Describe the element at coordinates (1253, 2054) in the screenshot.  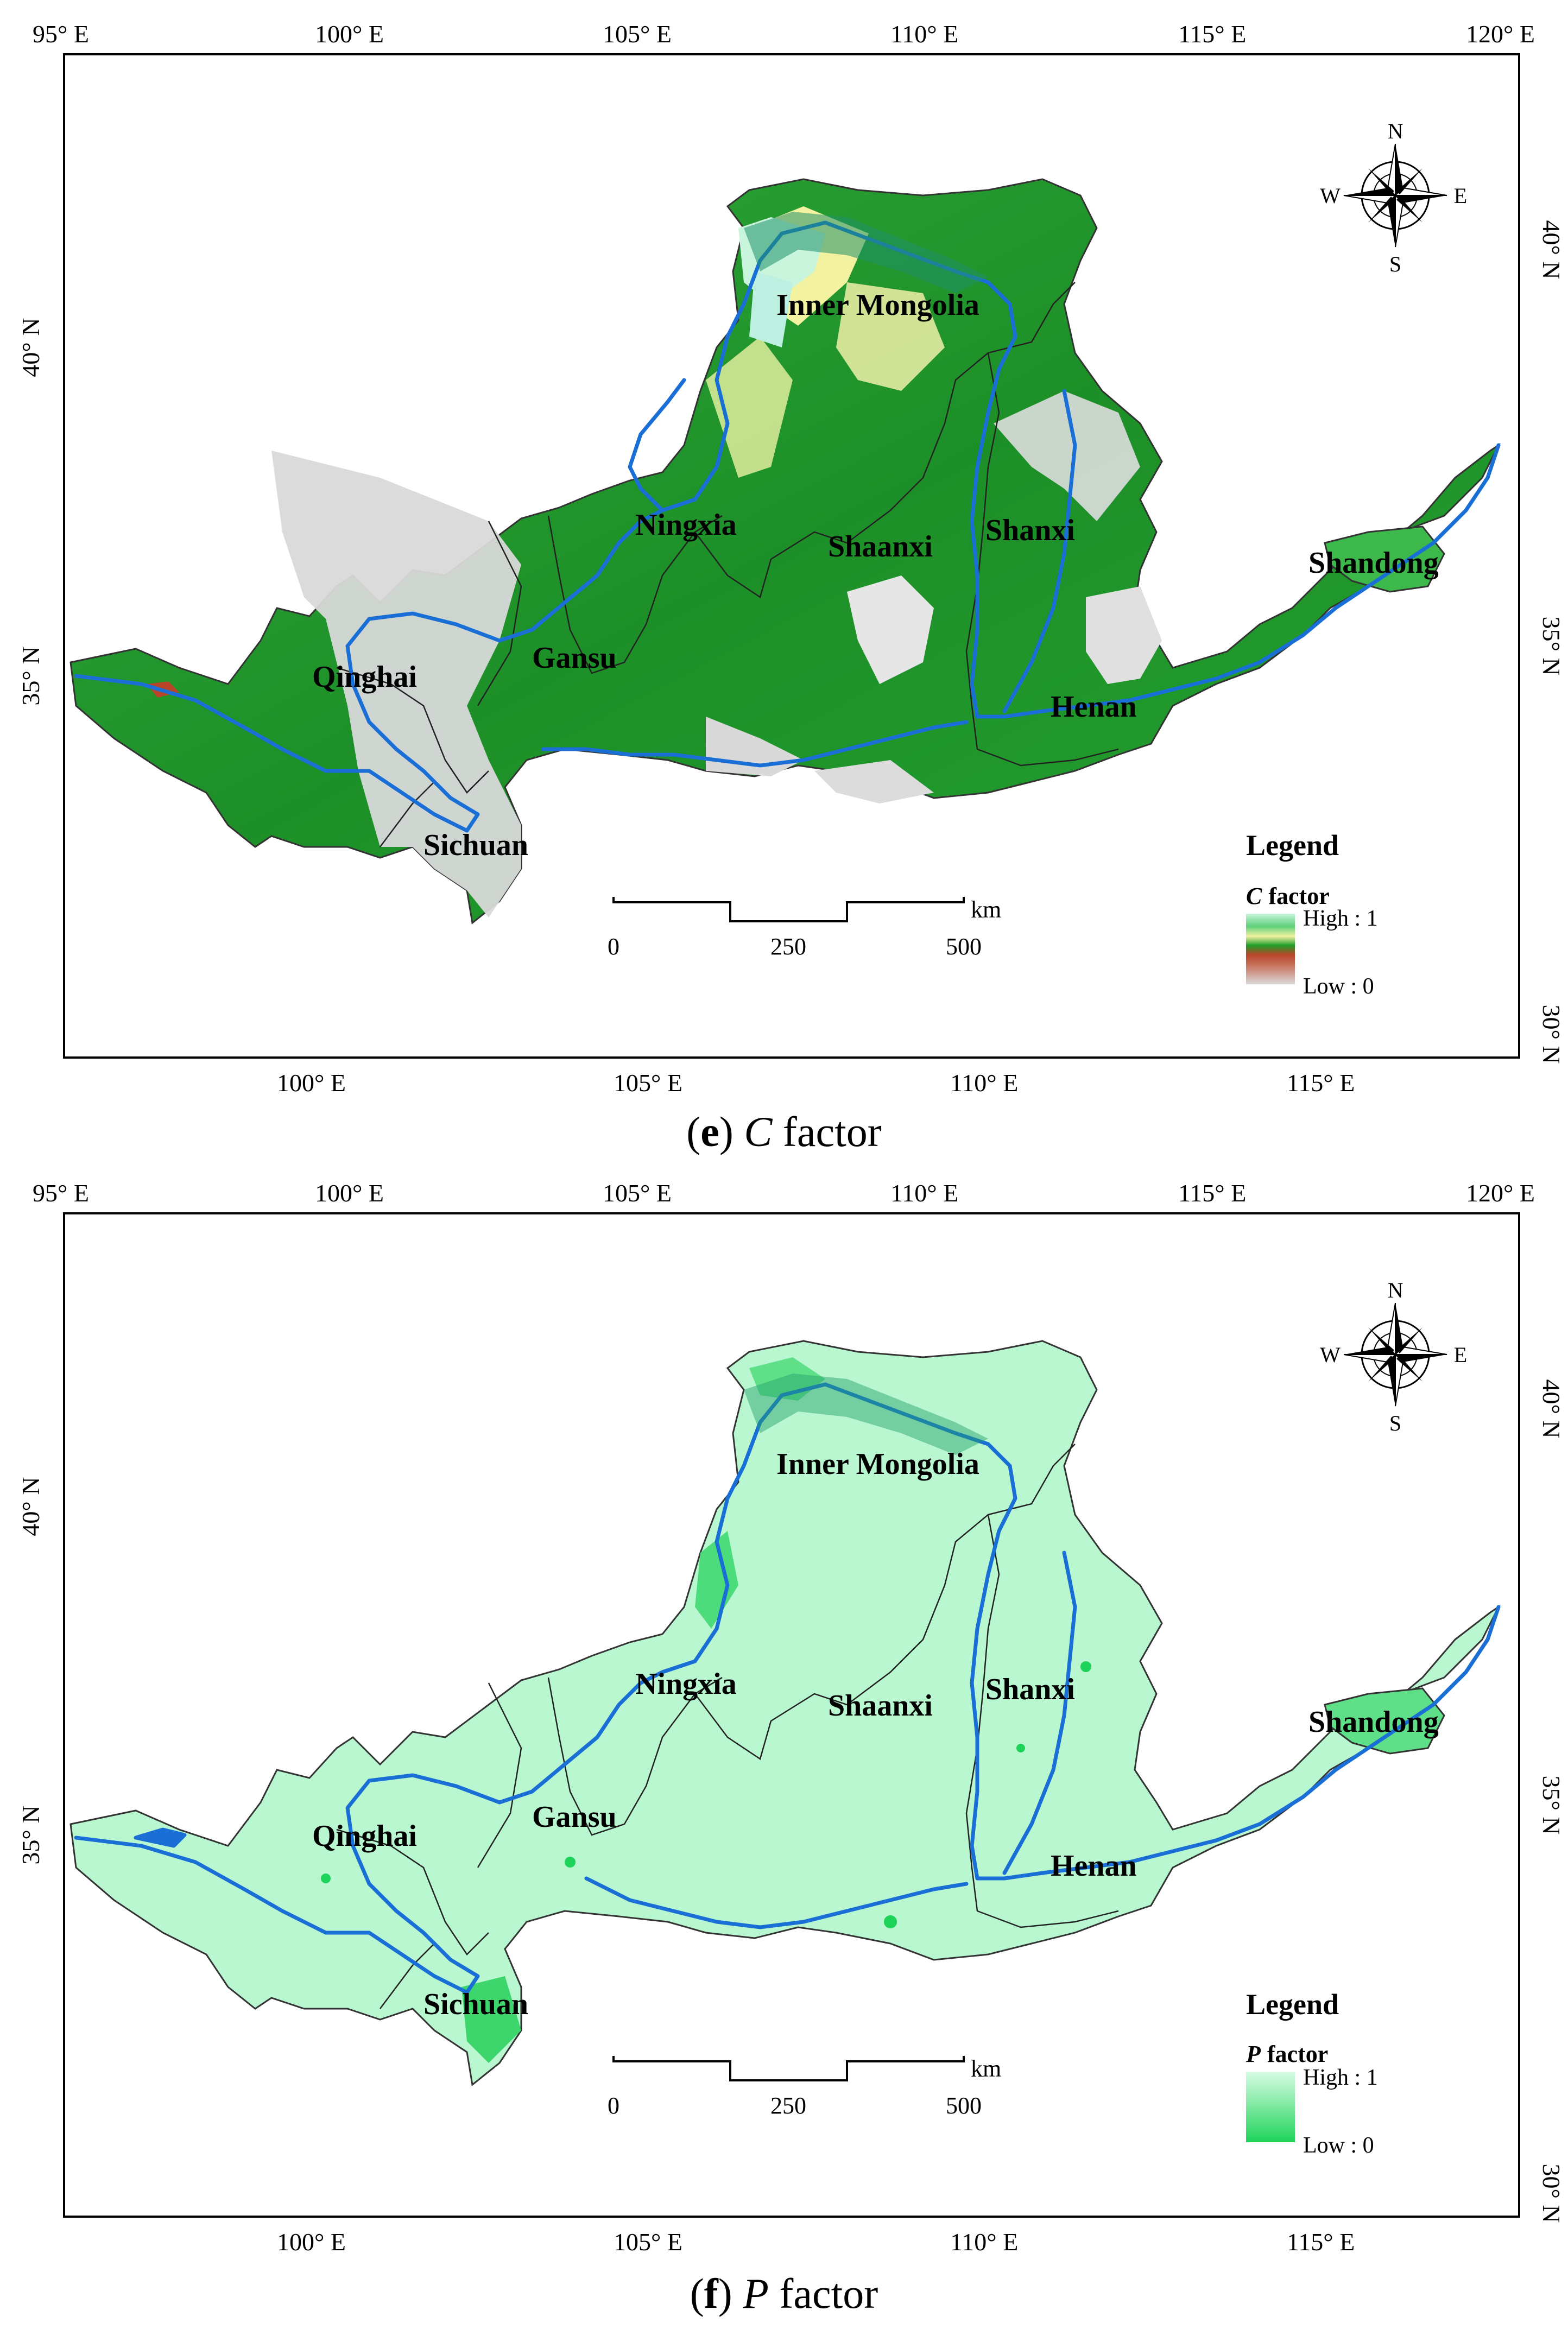
I see `legend-factor-symbol: P` at that location.